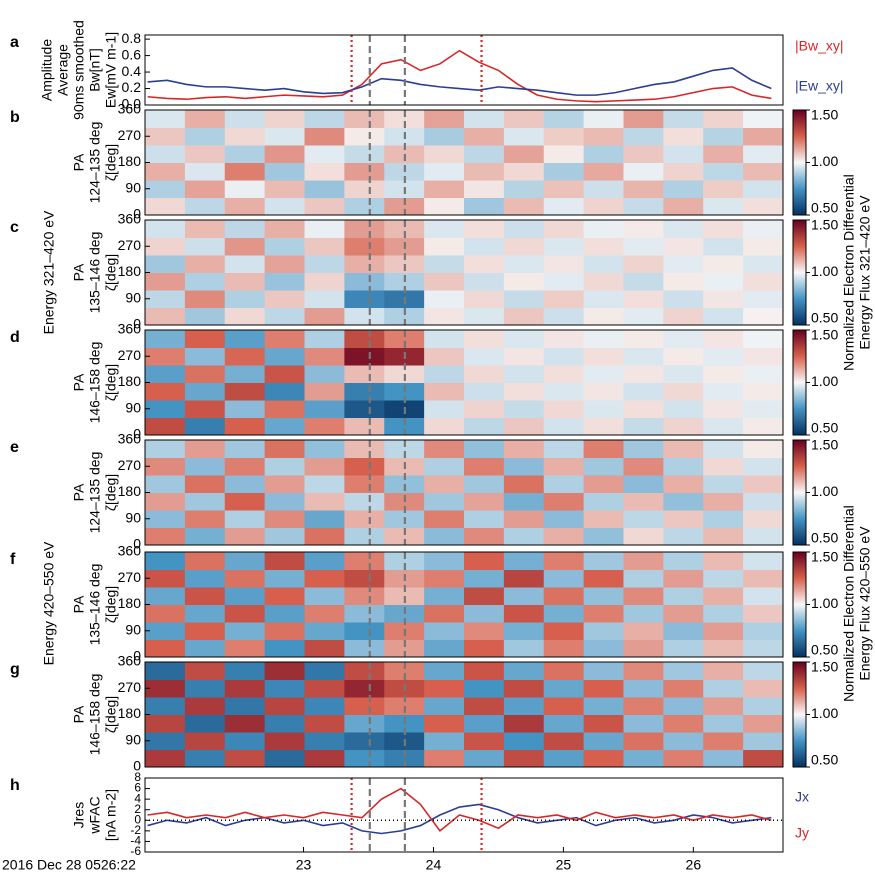 The image size is (875, 886). Describe the element at coordinates (111, 70) in the screenshot. I see `y-axis-label: Ew[mV m-1]` at that location.